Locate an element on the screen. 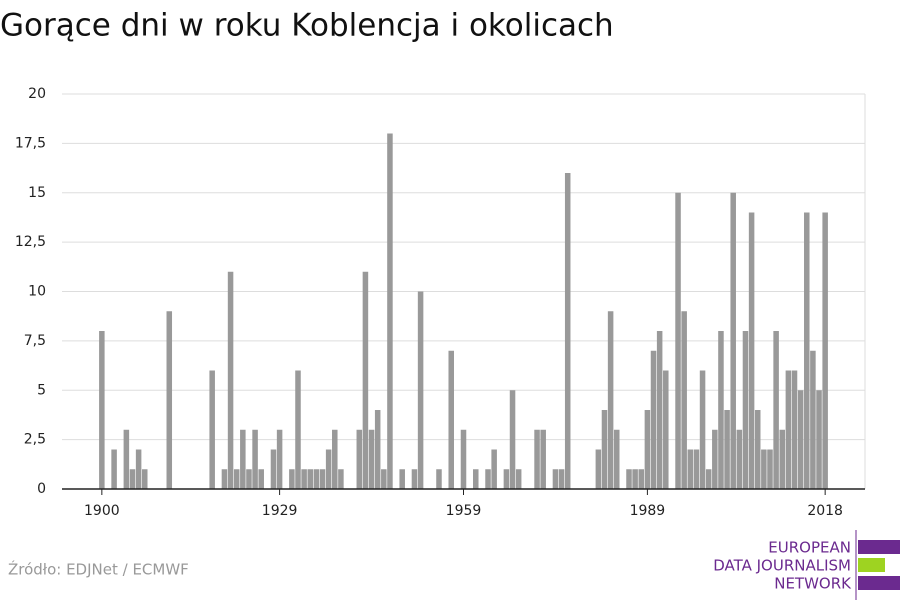 The height and width of the screenshot is (600, 900). y-tick-label: 0 is located at coordinates (41, 489).